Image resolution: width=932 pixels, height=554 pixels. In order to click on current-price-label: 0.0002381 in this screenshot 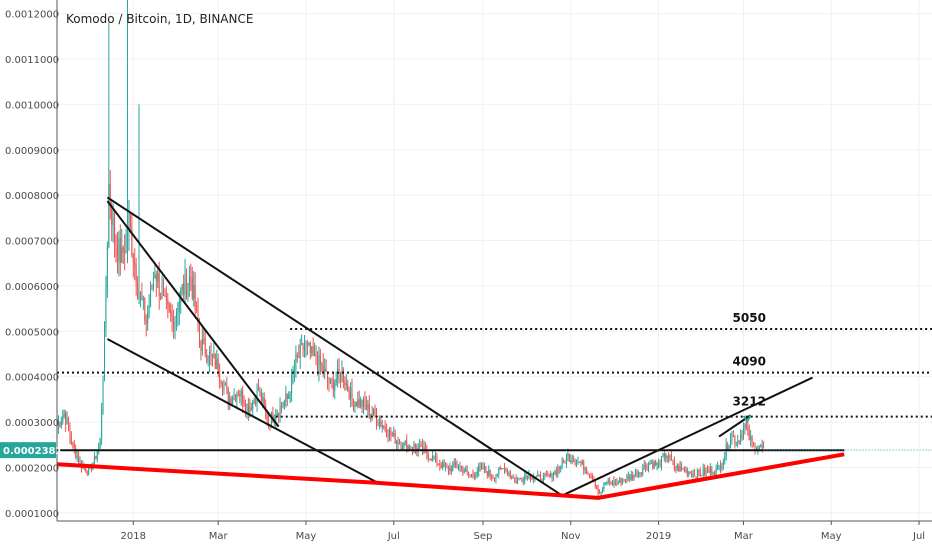, I will do `click(33, 451)`.